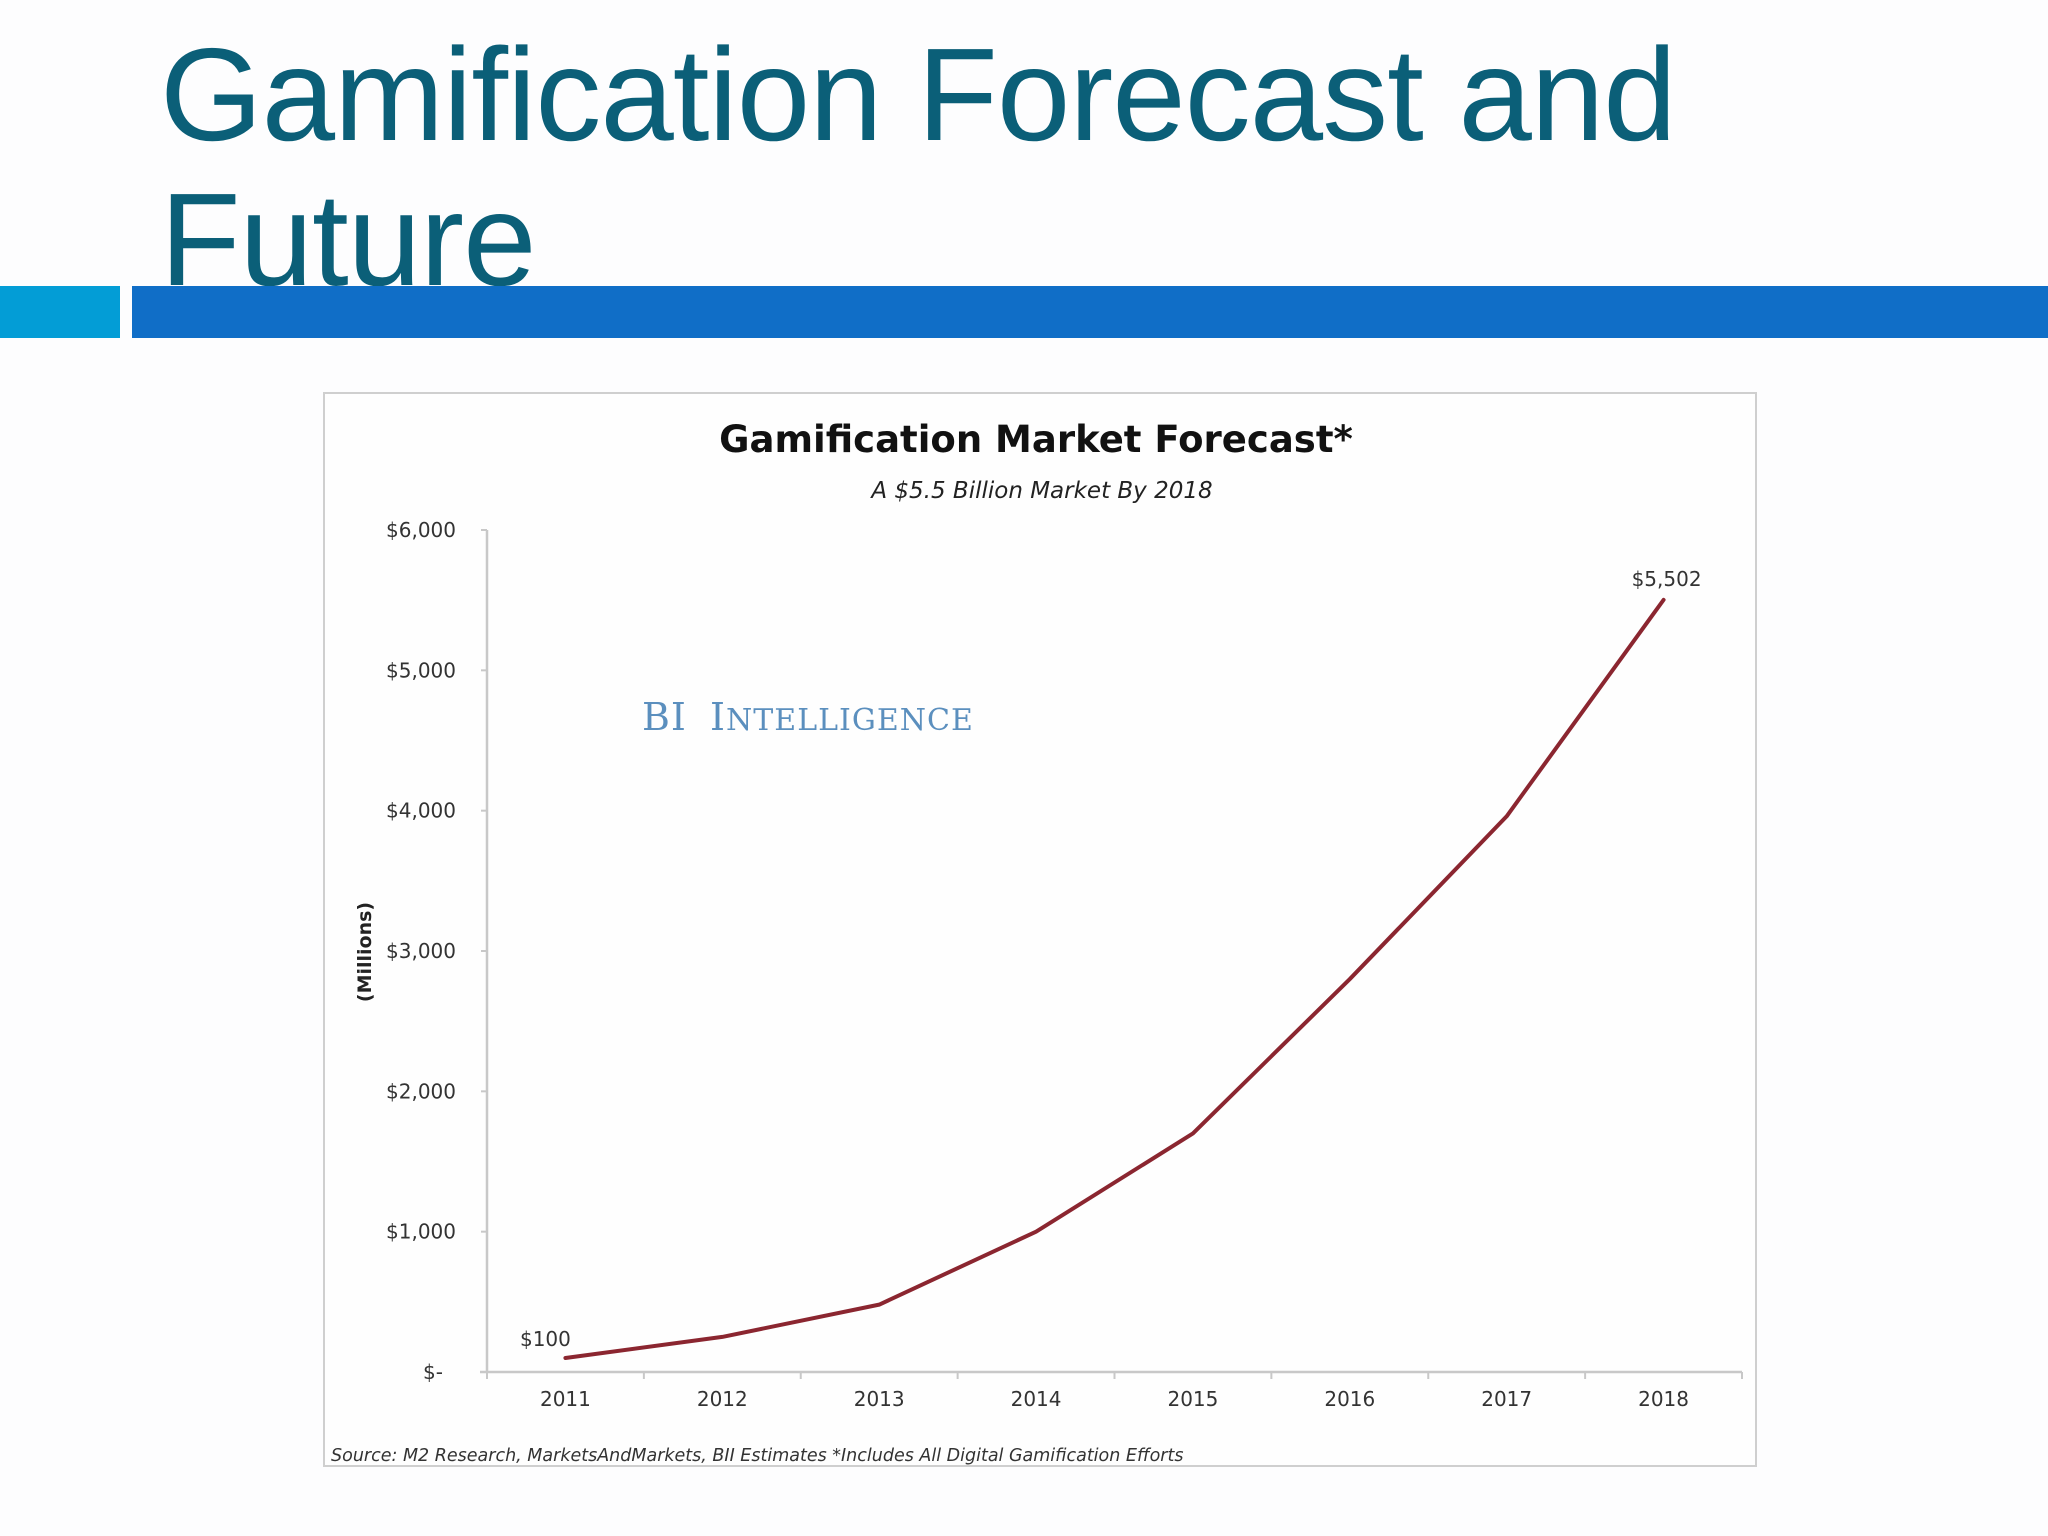  Describe the element at coordinates (60, 312) in the screenshot. I see `accent-block` at that location.